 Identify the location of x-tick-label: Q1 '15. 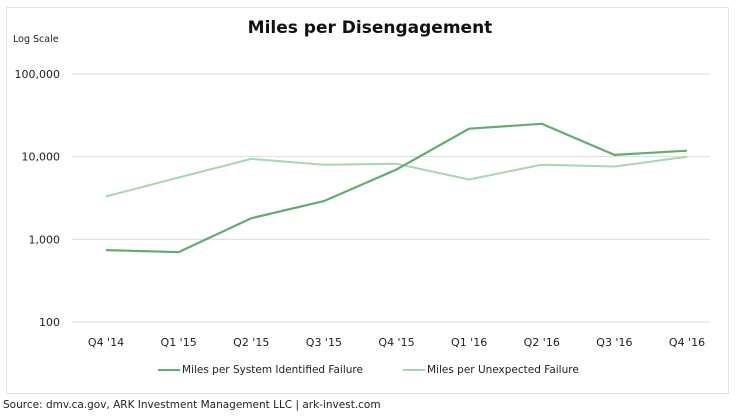
(179, 342).